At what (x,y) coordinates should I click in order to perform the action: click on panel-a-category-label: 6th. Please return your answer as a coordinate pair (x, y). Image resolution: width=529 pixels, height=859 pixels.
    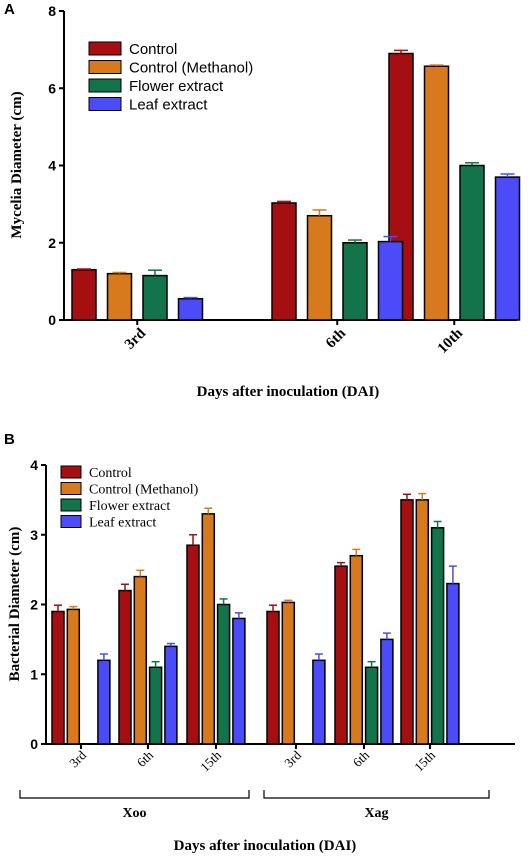
    Looking at the image, I should click on (336, 338).